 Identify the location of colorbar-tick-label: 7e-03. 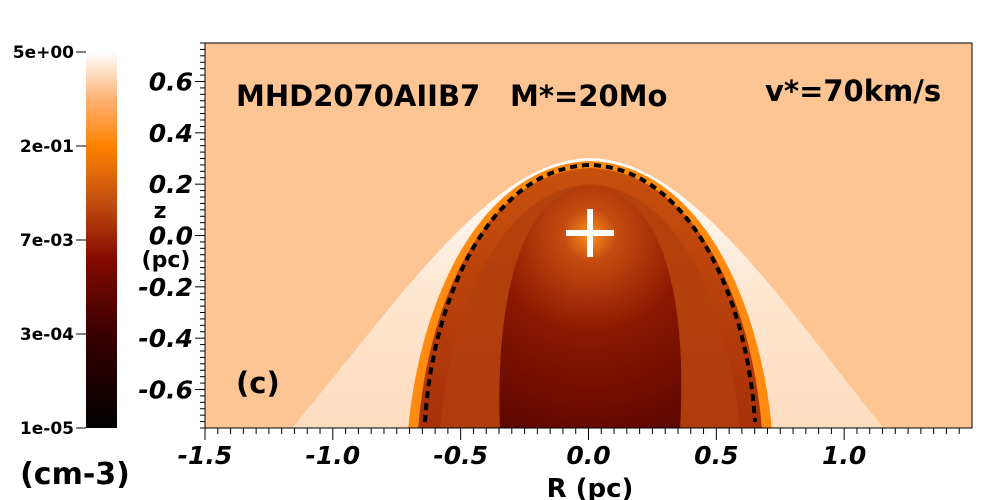
(47, 241).